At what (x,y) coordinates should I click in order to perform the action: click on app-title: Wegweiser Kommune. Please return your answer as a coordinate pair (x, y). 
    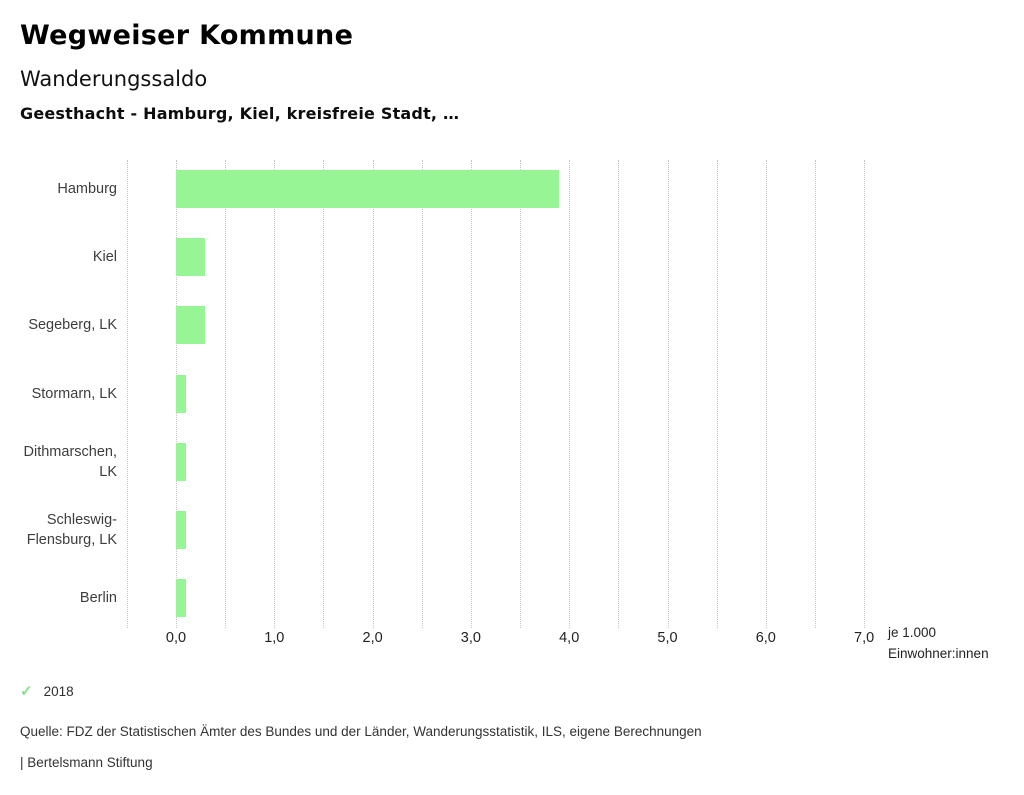
    Looking at the image, I should click on (187, 35).